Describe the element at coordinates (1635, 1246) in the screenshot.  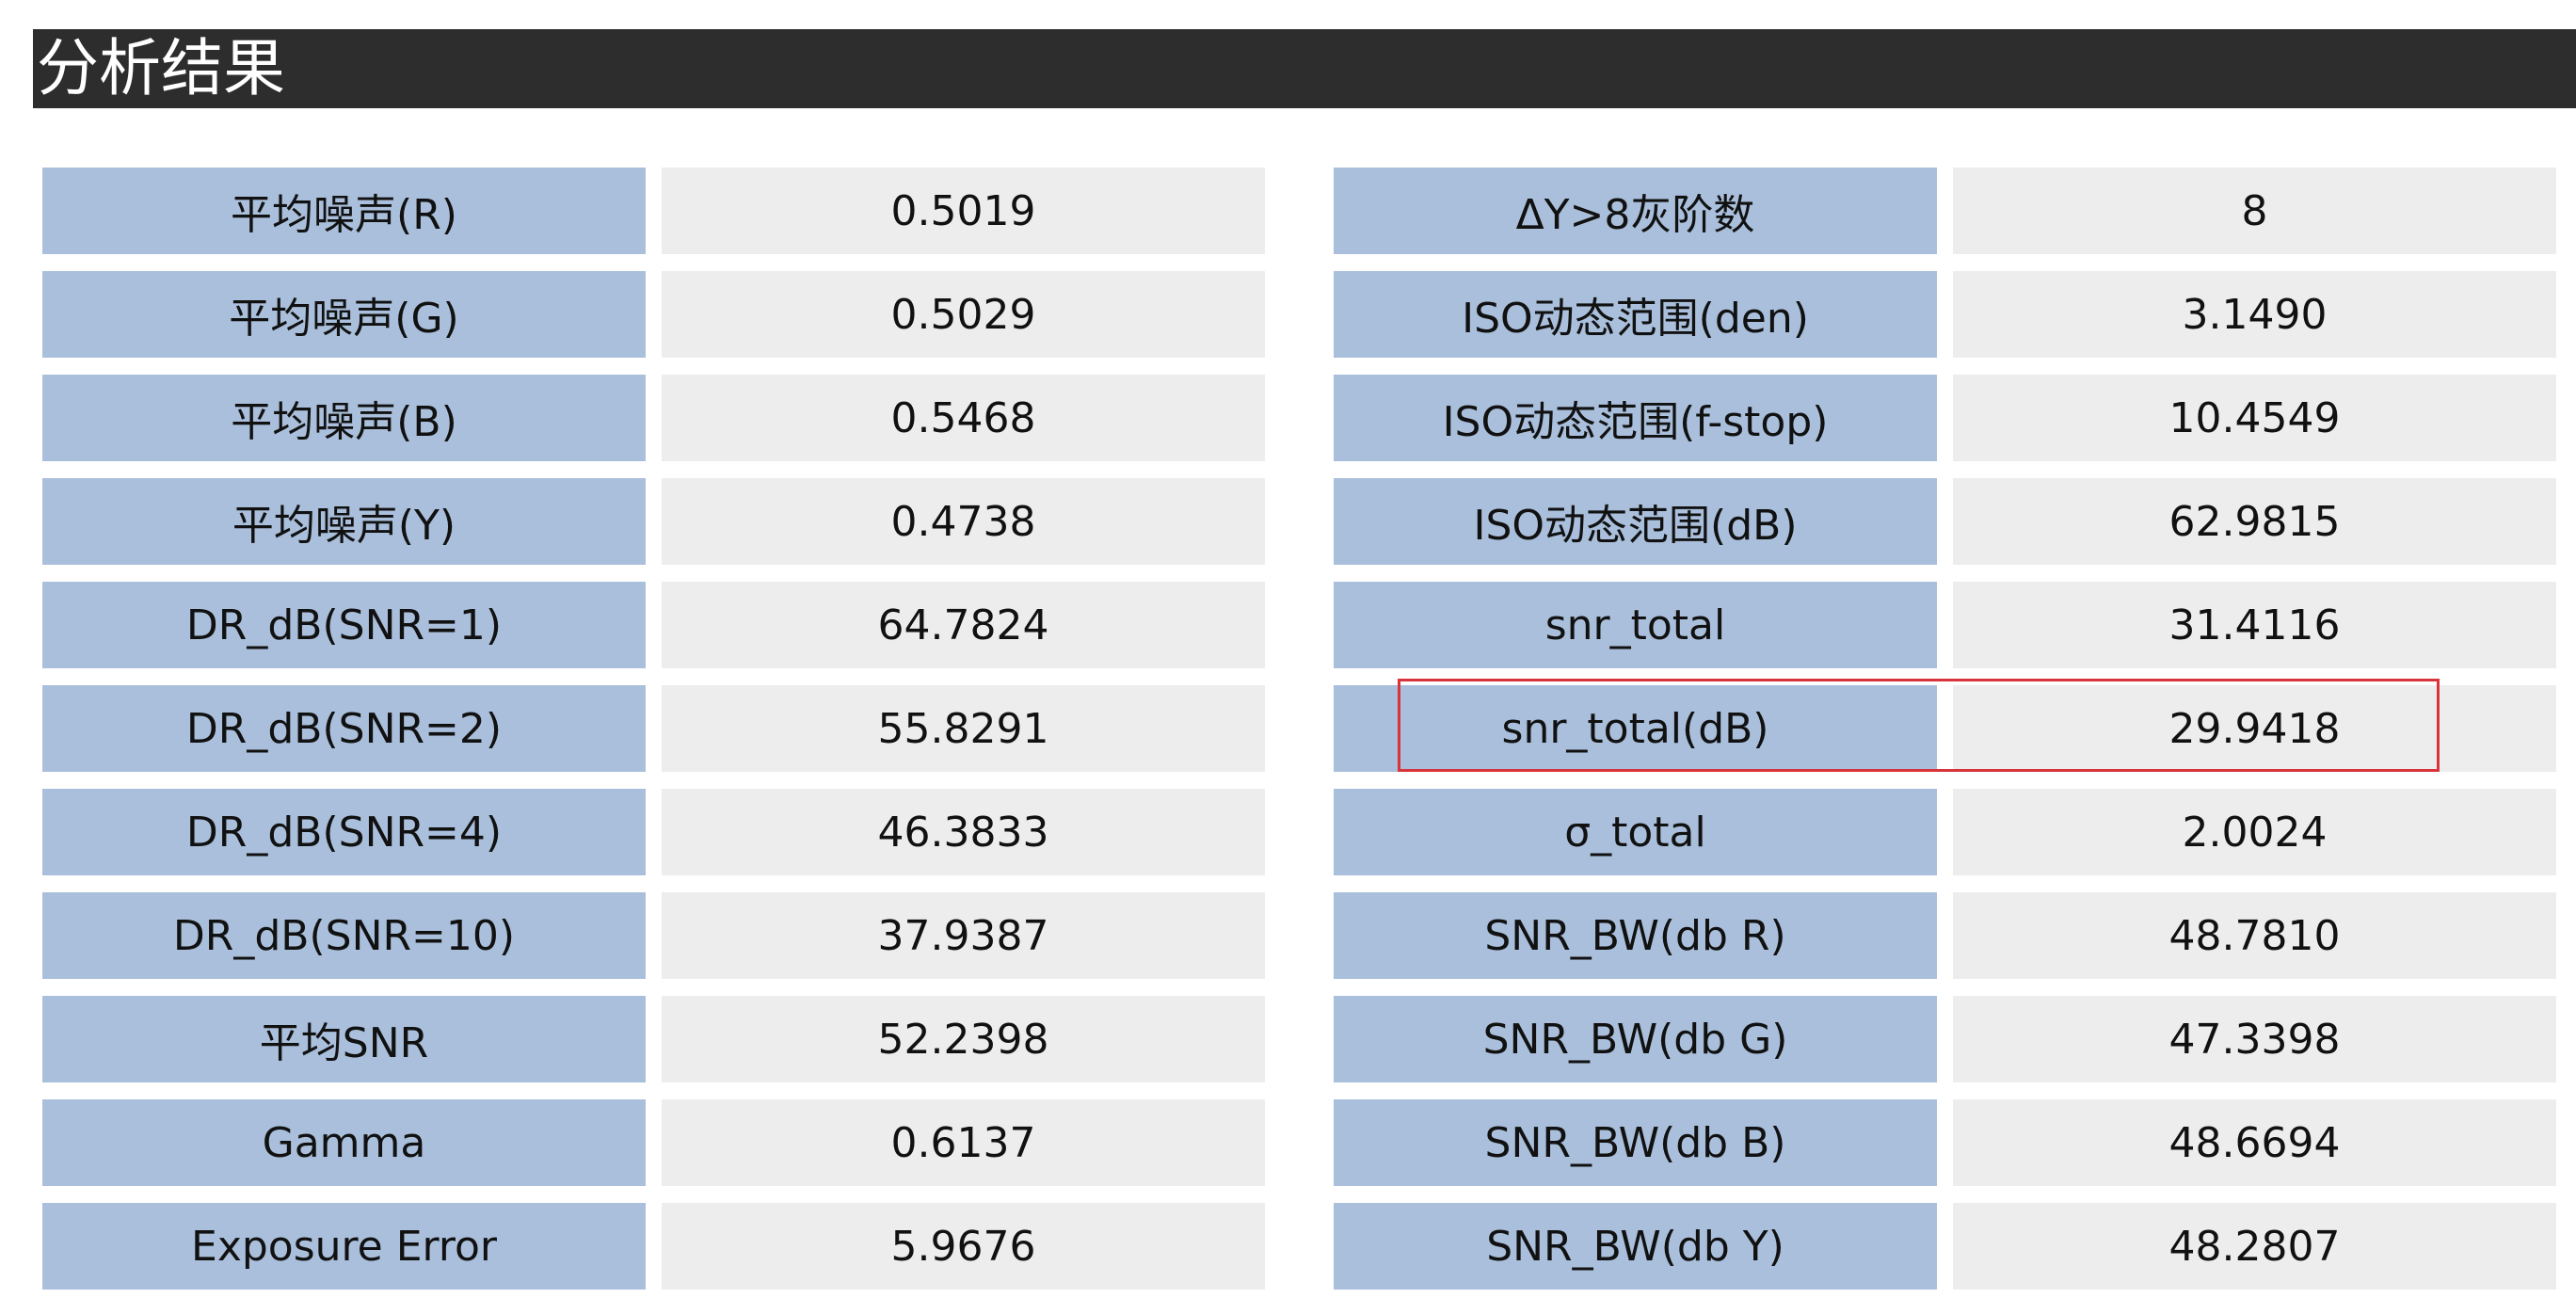
I see `label-cell: SNR_BW(db Y)` at that location.